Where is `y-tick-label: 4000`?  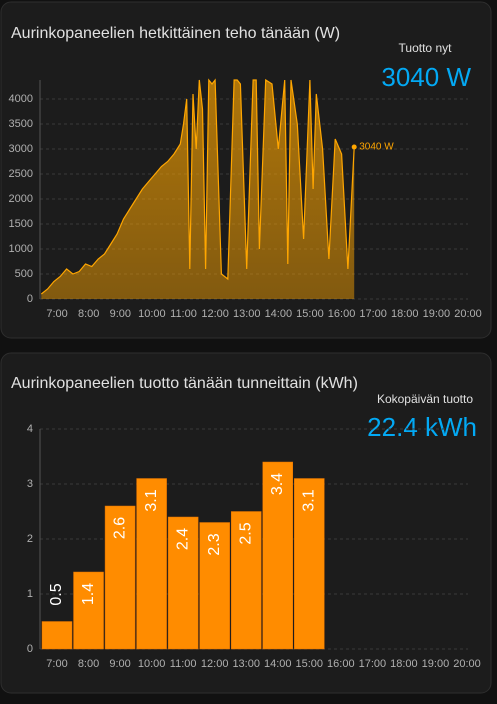
y-tick-label: 4000 is located at coordinates (21, 99).